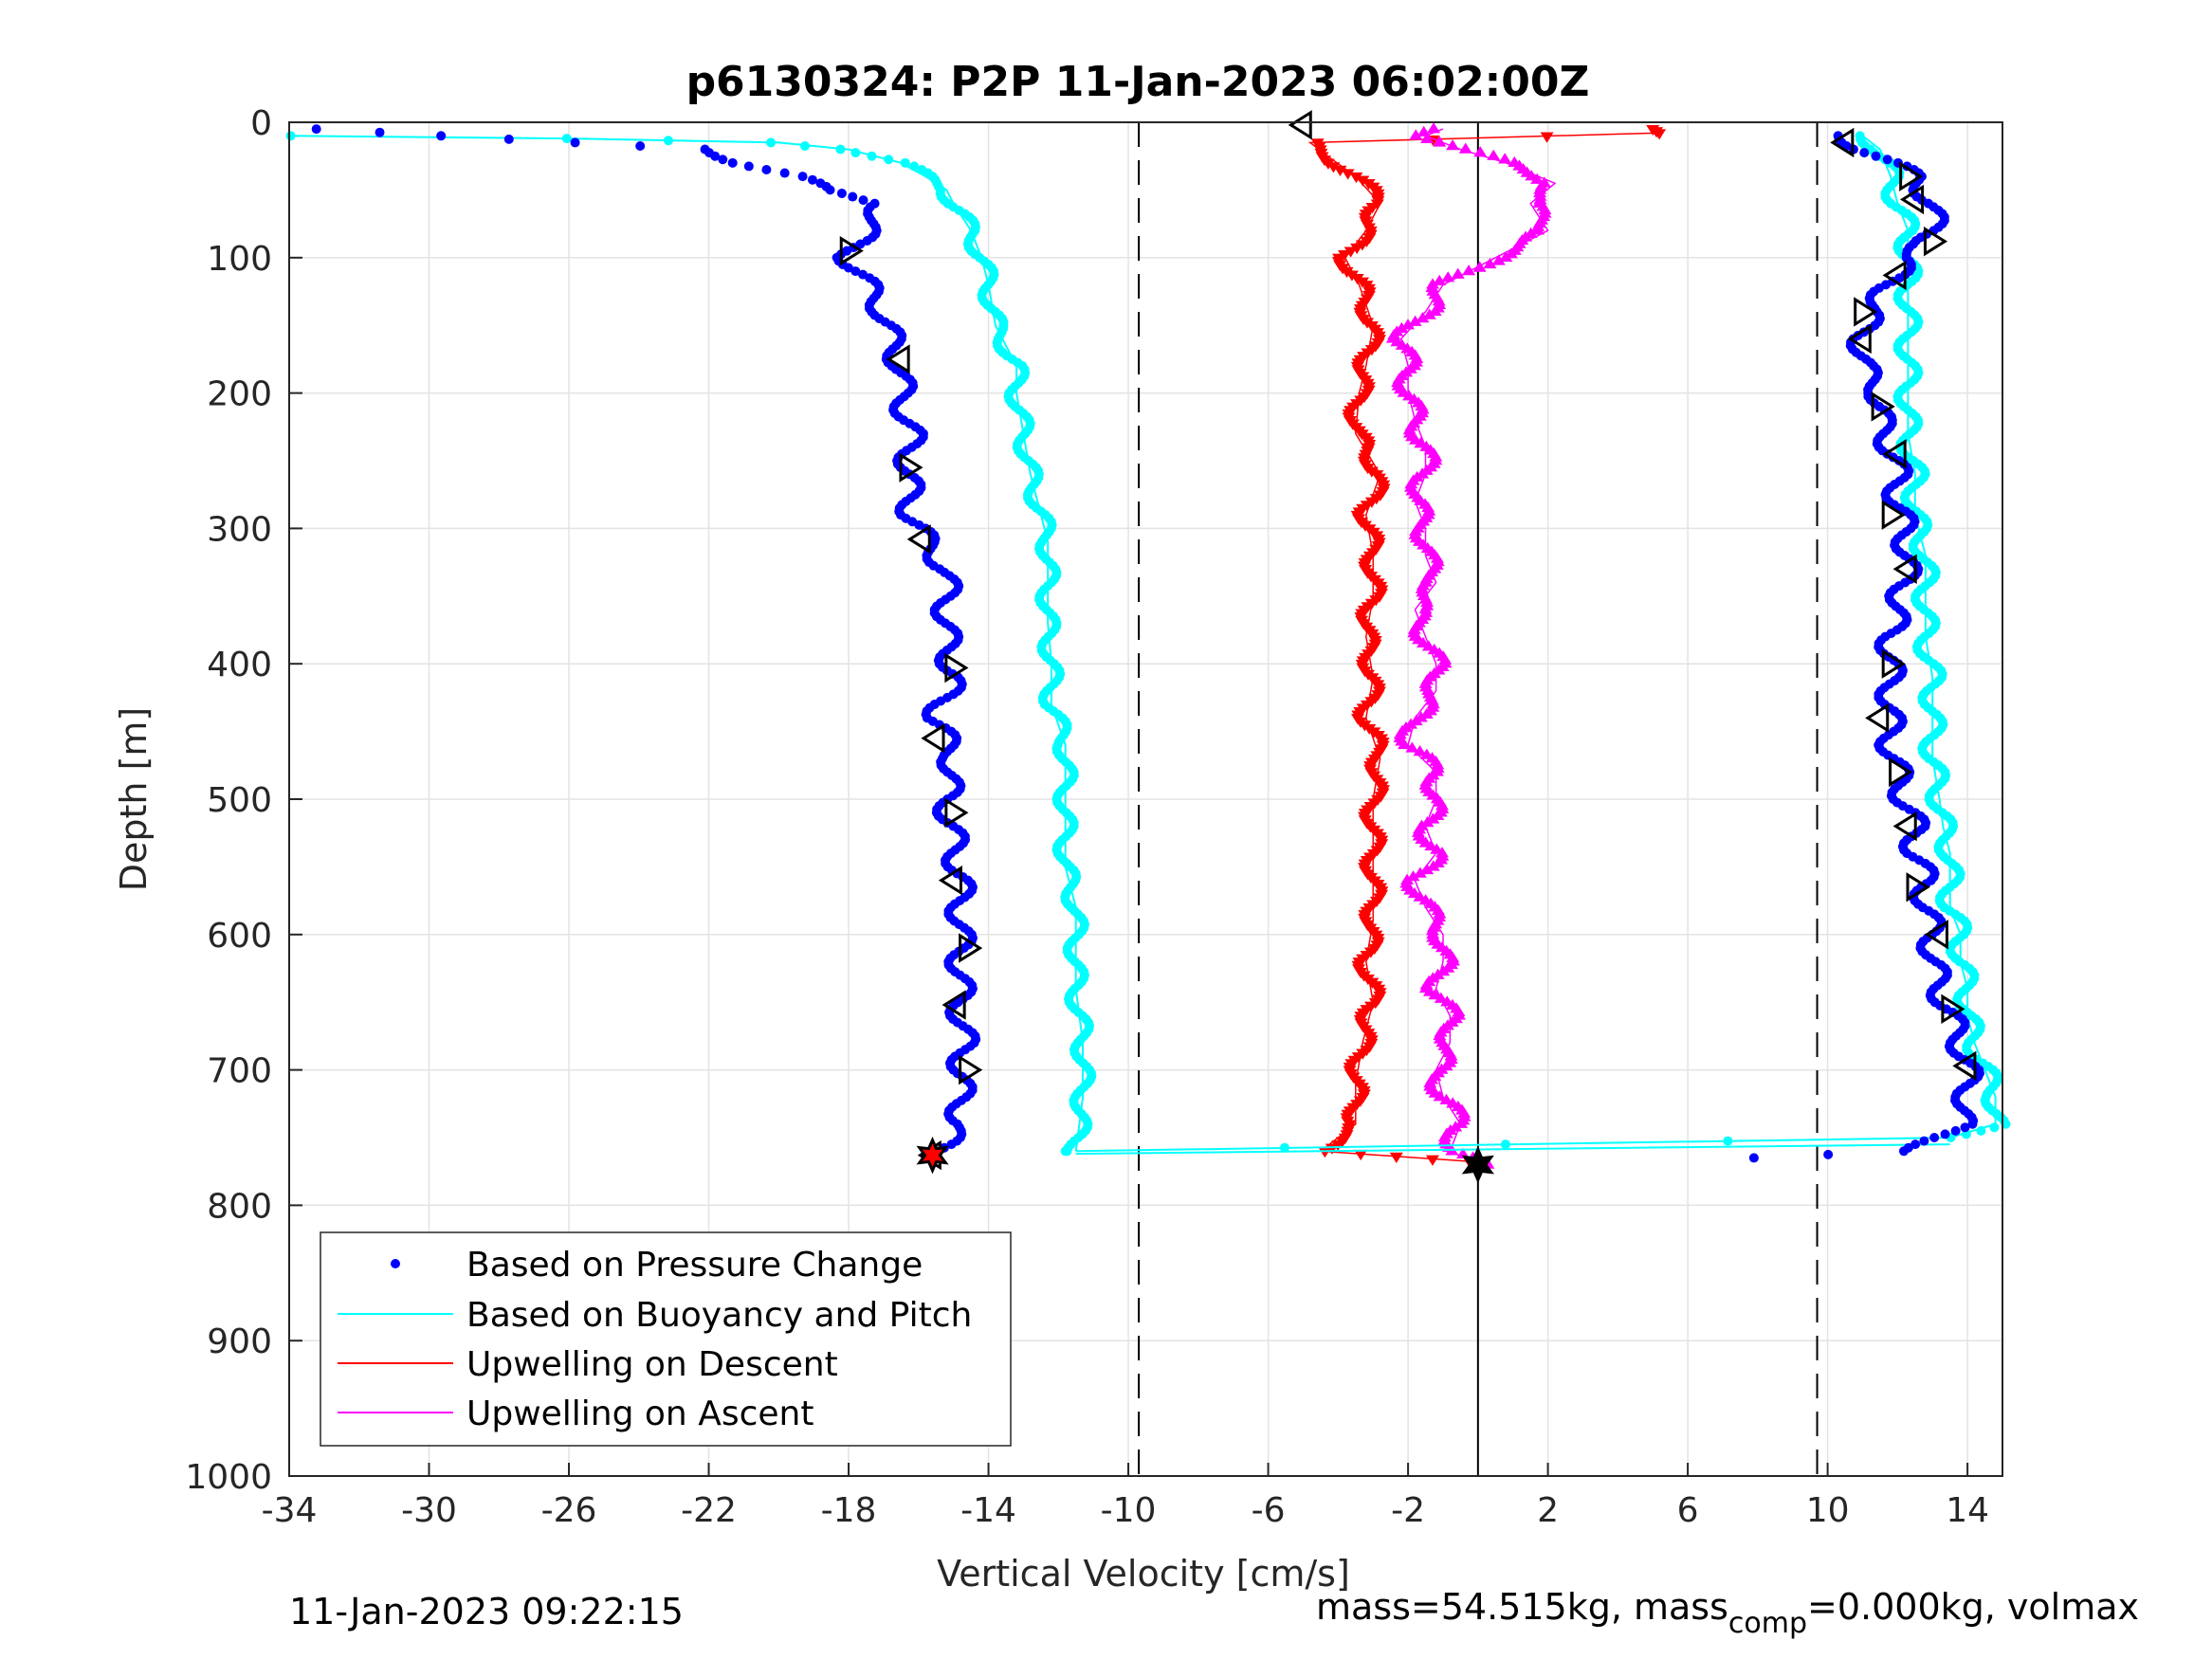 The width and height of the screenshot is (2212, 1659). I want to click on y-tick-label: 400, so click(239, 665).